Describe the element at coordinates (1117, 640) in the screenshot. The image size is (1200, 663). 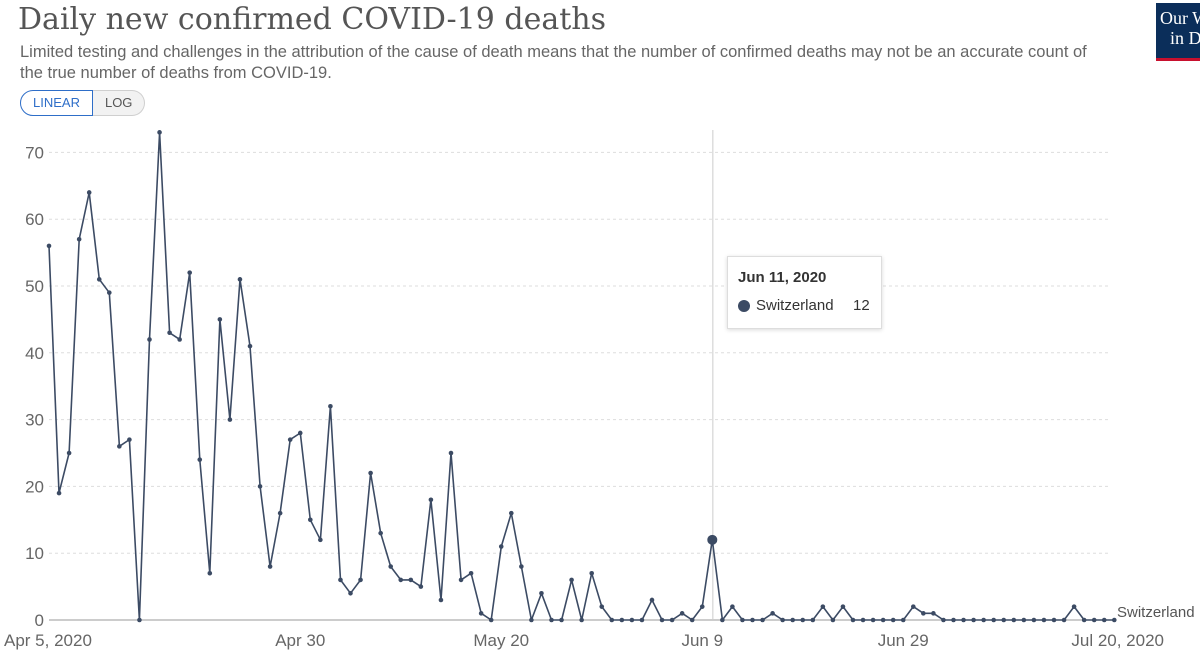
I see `x-tick-label: Jul 20, 2020` at that location.